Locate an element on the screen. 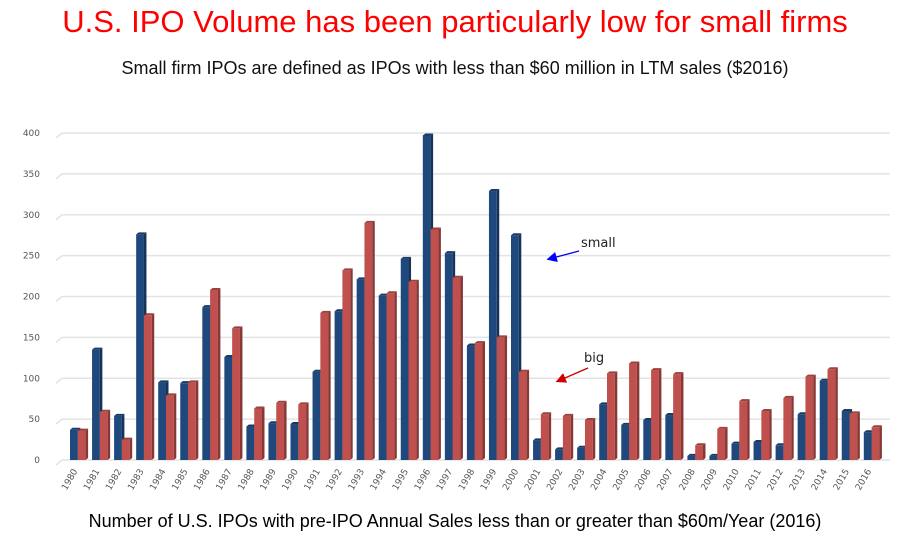  x-tick-label: 2006 is located at coordinates (644, 479).